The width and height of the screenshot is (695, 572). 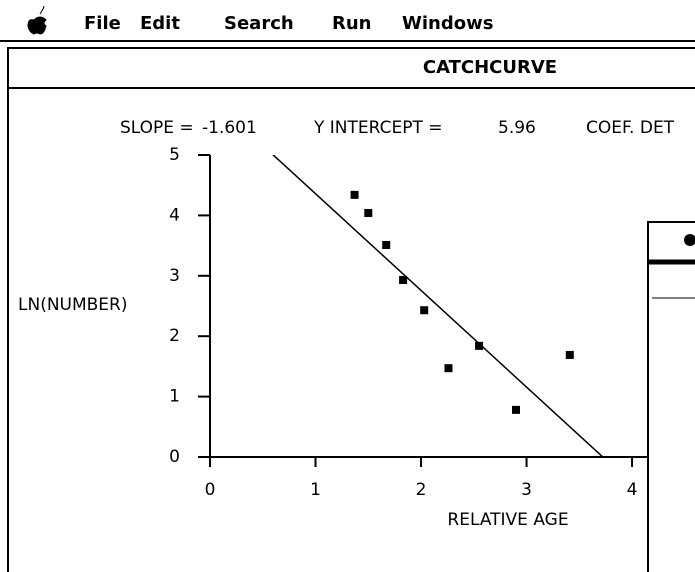 What do you see at coordinates (490, 67) in the screenshot?
I see `window-title: CATCHCURVE` at bounding box center [490, 67].